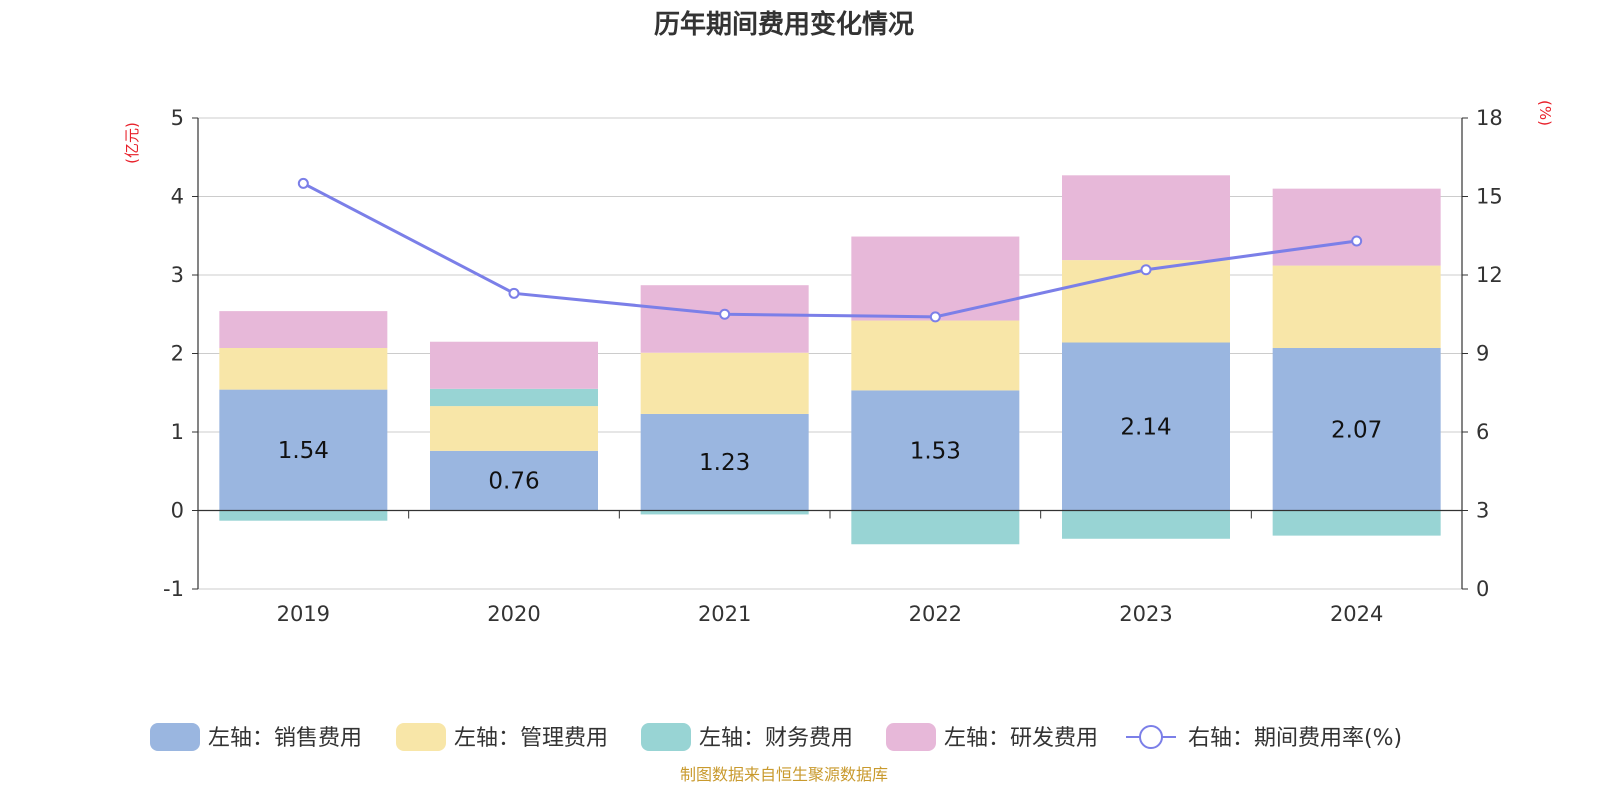 Image resolution: width=1600 pixels, height=800 pixels. What do you see at coordinates (177, 197) in the screenshot?
I see `left-tick-label: 4` at bounding box center [177, 197].